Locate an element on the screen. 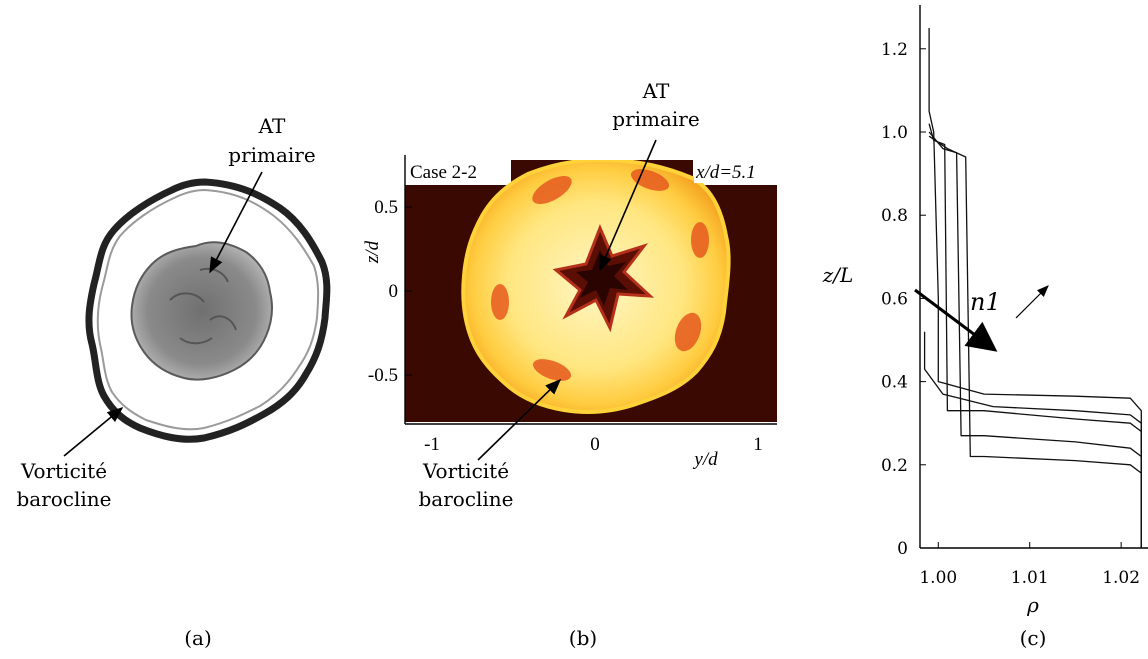  baroclinic-bands is located at coordinates (600, 275).